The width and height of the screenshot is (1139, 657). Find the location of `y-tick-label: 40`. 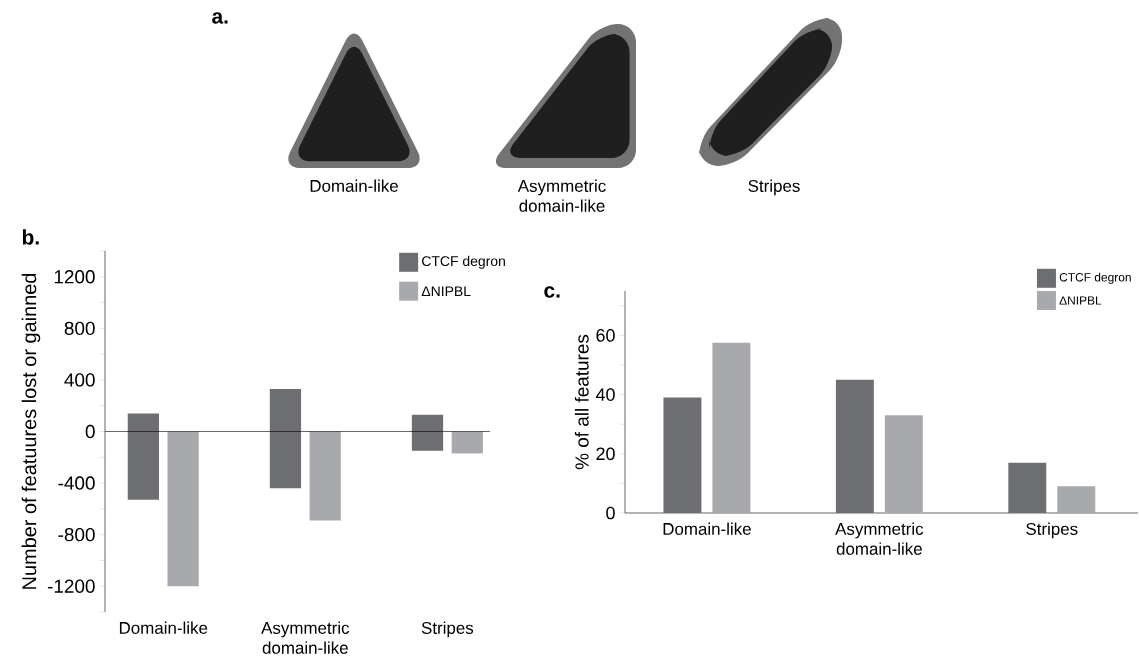

y-tick-label: 40 is located at coordinates (605, 394).